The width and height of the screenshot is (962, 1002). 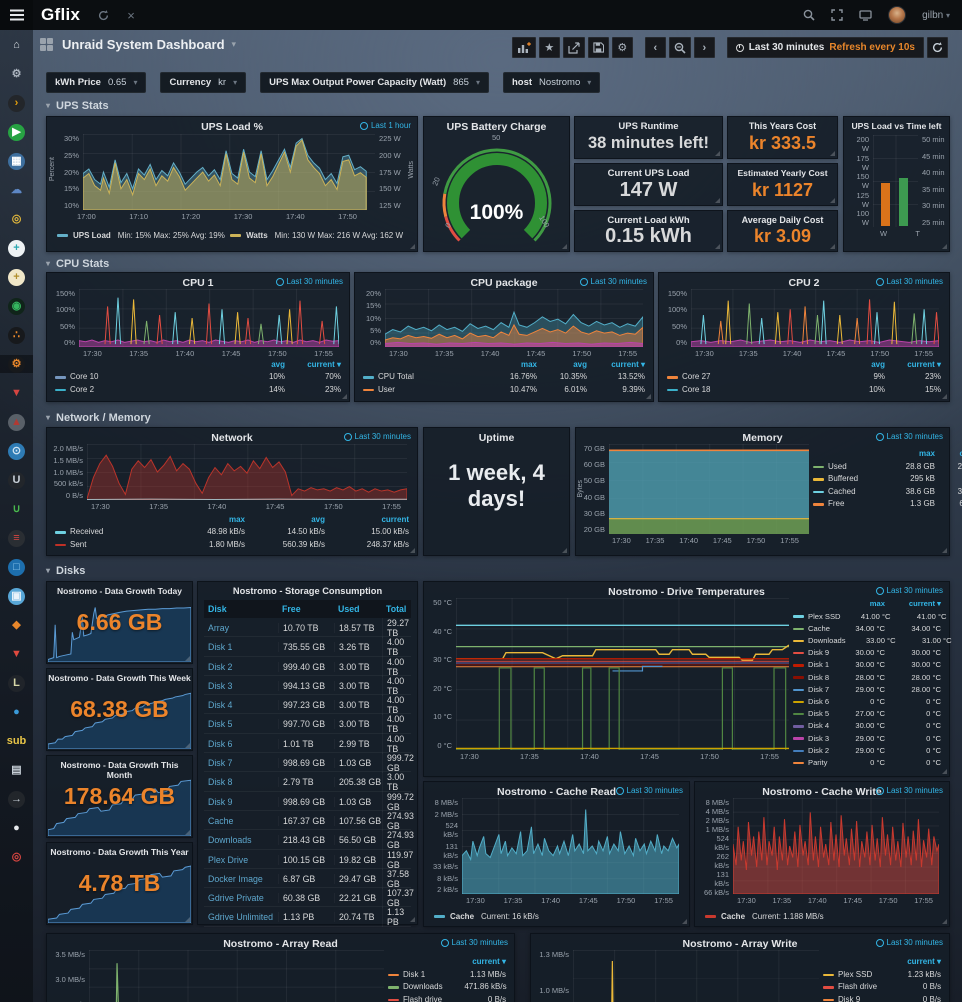 What do you see at coordinates (850, 479) in the screenshot?
I see `legend-series: Buffered` at bounding box center [850, 479].